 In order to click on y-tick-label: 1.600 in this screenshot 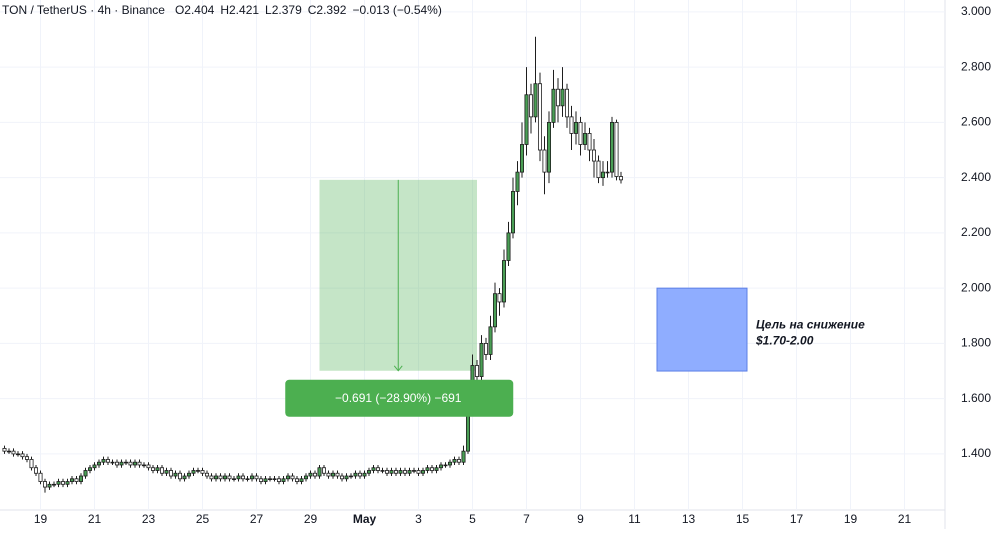, I will do `click(976, 398)`.